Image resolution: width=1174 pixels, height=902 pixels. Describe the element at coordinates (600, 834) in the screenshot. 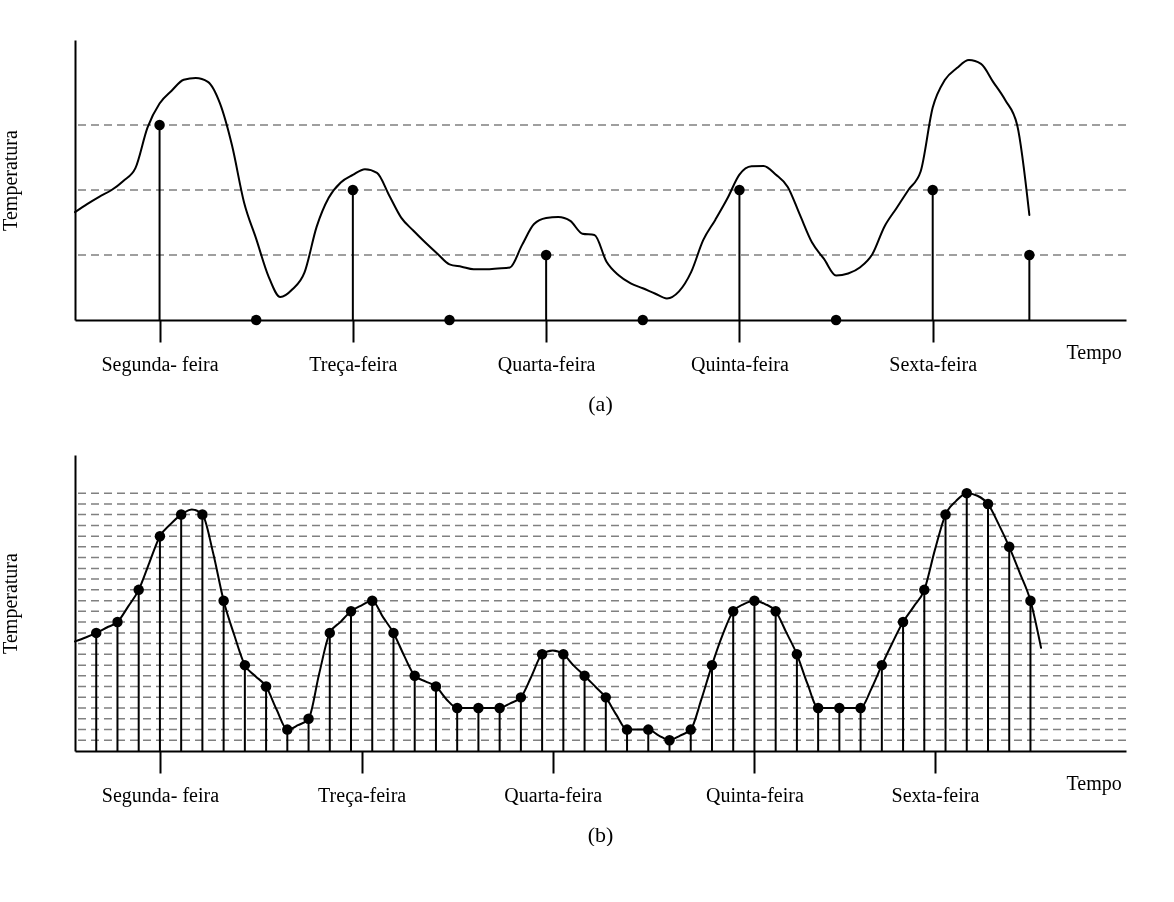

I see `text: (b)` at that location.